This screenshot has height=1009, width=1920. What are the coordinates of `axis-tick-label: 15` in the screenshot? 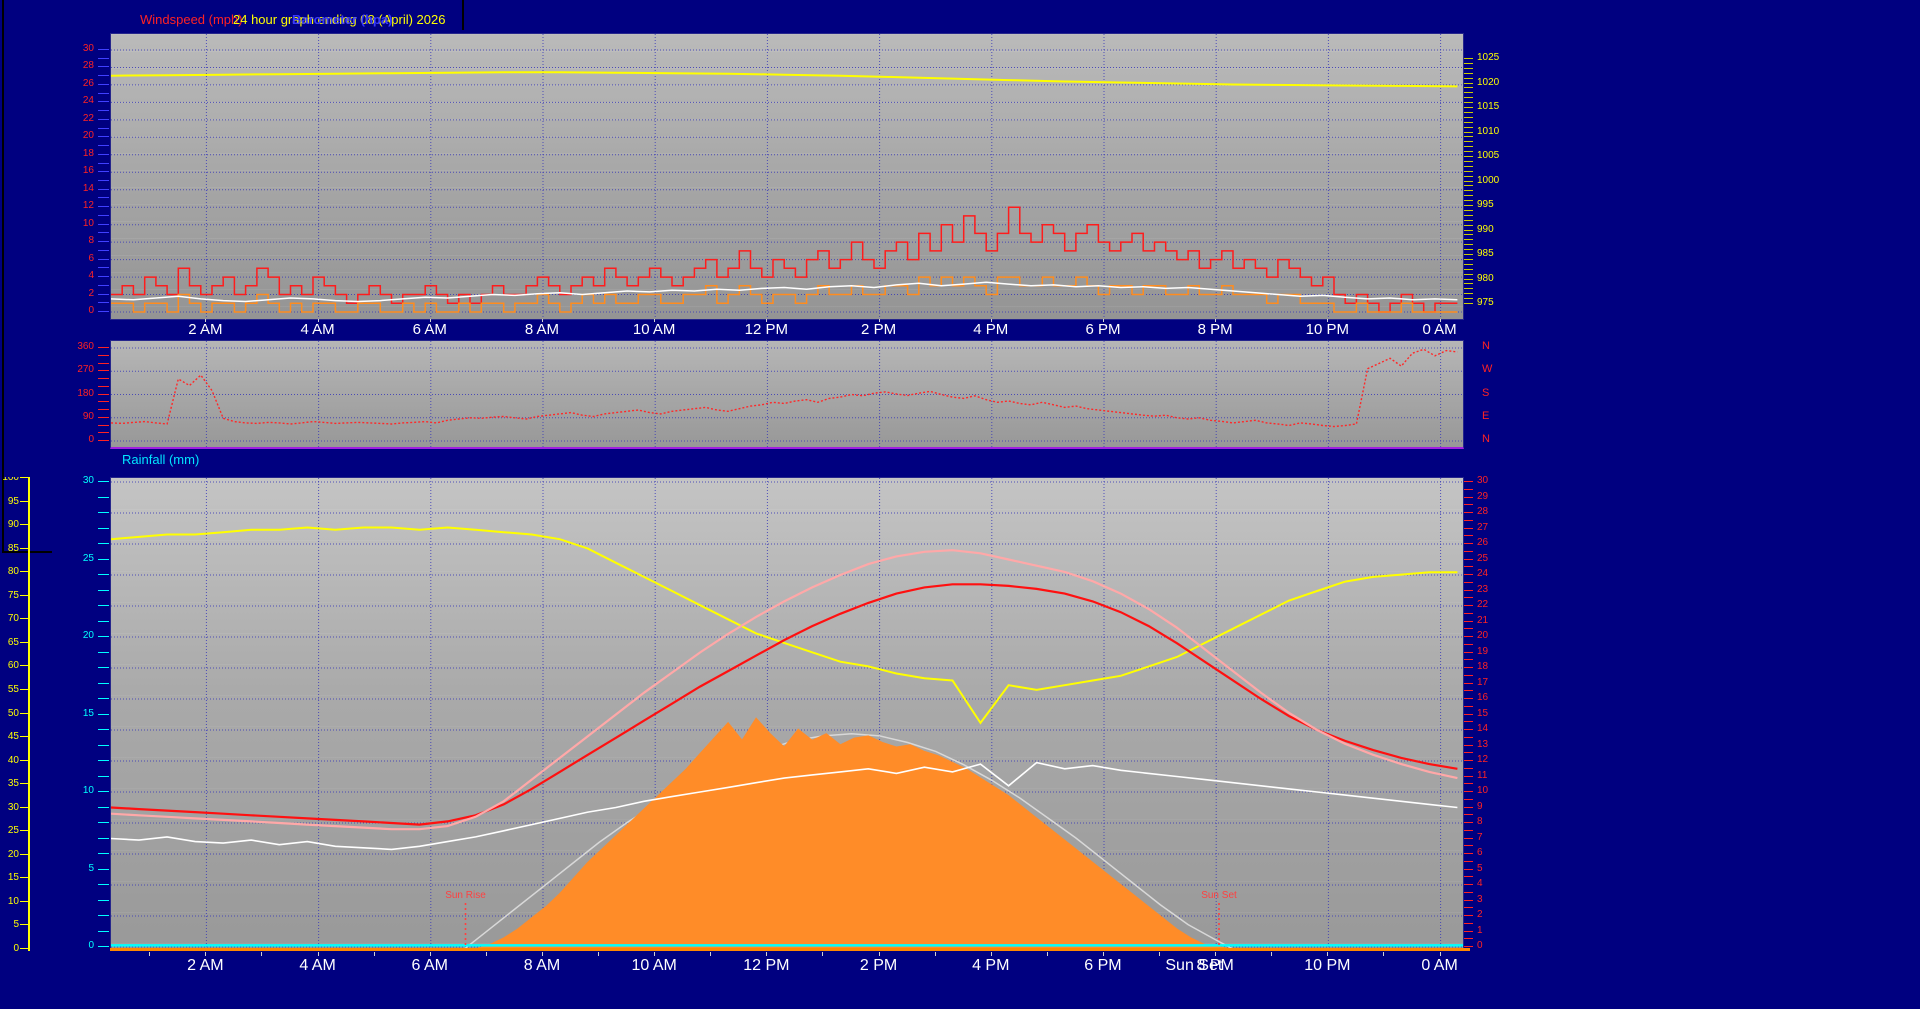 It's located at (88, 713).